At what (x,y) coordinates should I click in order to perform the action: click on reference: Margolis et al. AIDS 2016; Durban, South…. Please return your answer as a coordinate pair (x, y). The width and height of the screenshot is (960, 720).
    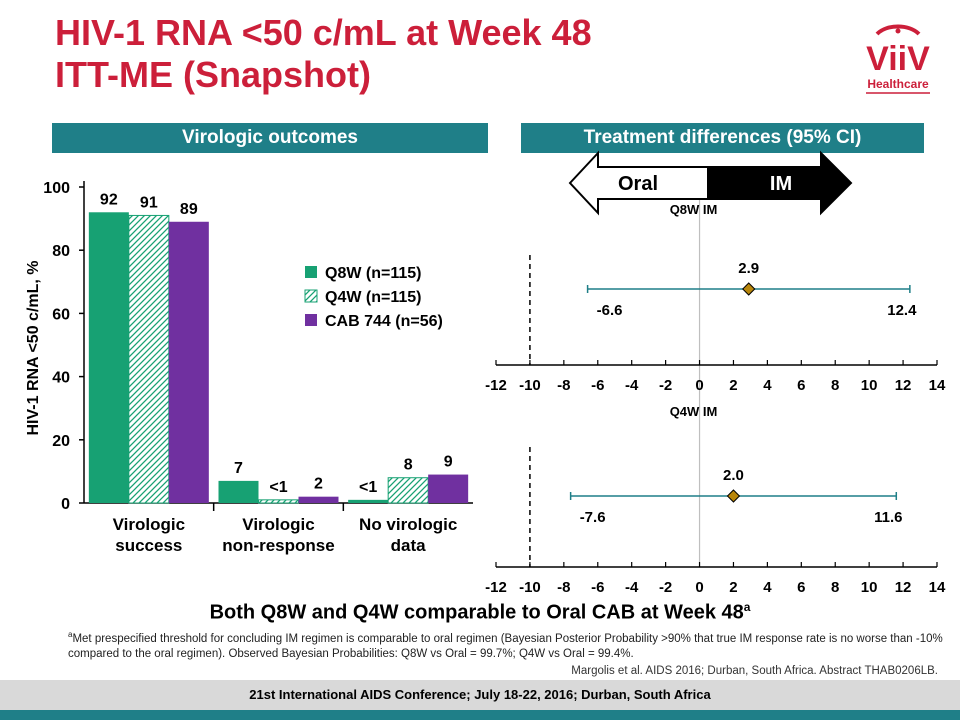
    Looking at the image, I should click on (754, 671).